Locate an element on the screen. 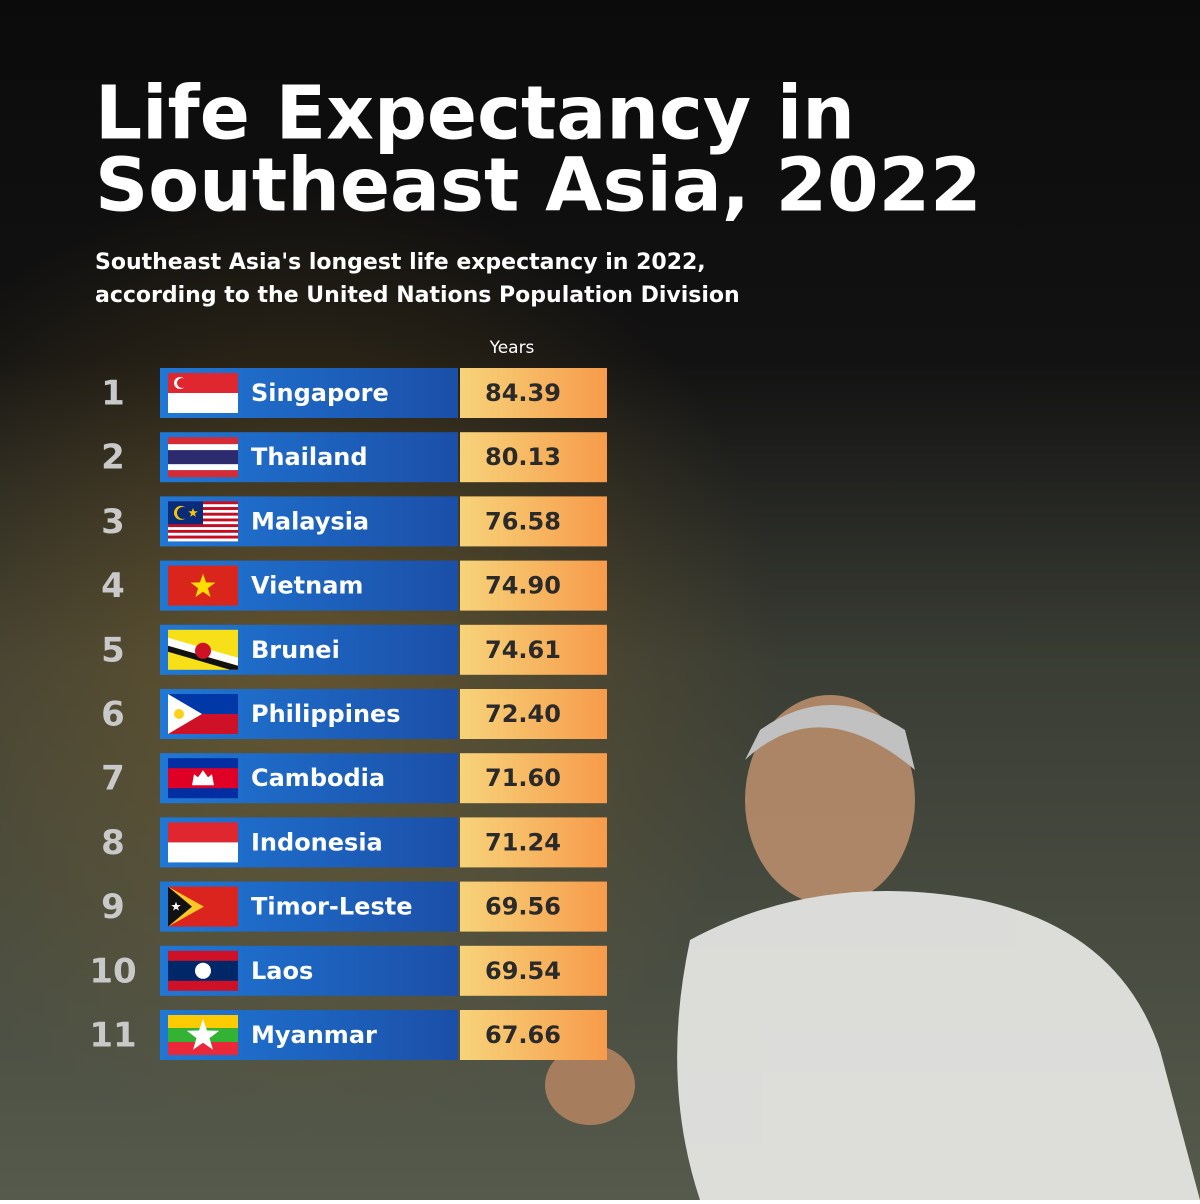 The image size is (1200, 1204). table-row: 9 Timor-Leste 69.56 is located at coordinates (354, 906).